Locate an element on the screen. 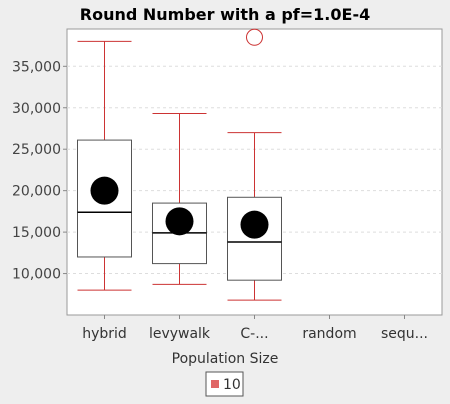 The height and width of the screenshot is (404, 450). chart-title: Round Number with a pf=1.0E-4 is located at coordinates (225, 14).